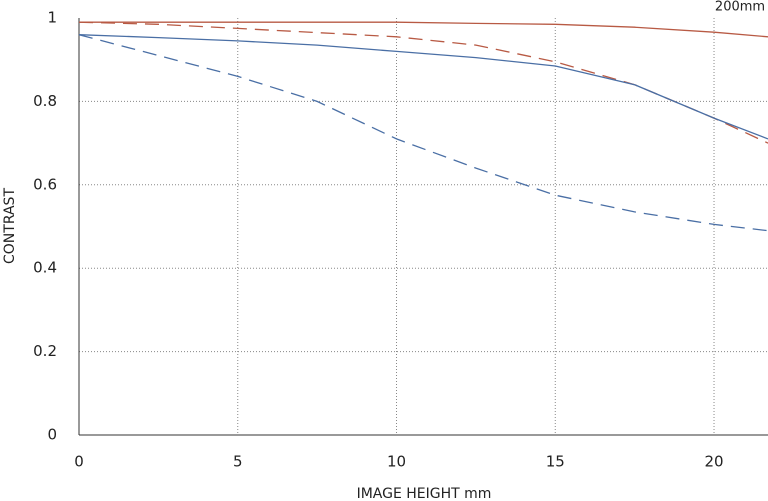 The height and width of the screenshot is (501, 768). What do you see at coordinates (396, 462) in the screenshot?
I see `x-tick-label: 10` at bounding box center [396, 462].